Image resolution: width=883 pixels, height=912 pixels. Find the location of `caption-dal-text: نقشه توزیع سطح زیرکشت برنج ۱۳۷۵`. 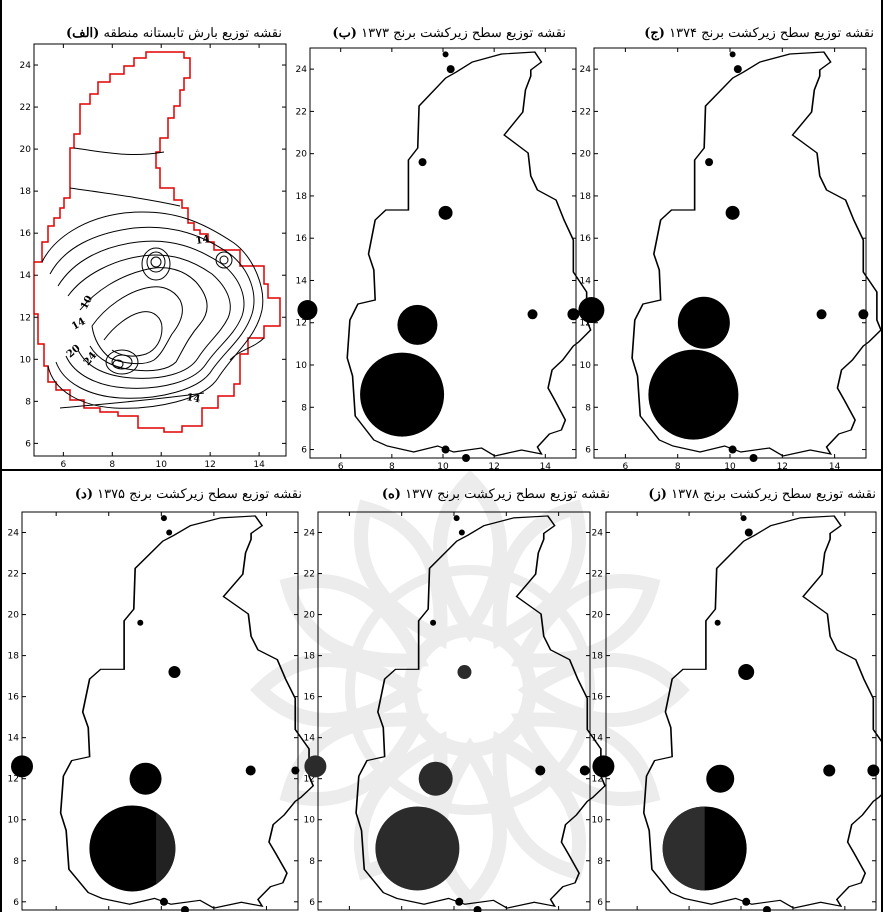

caption-dal-text: نقشه توزیع سطح زیرکشت برنج ۱۳۷۵ is located at coordinates (199, 494).